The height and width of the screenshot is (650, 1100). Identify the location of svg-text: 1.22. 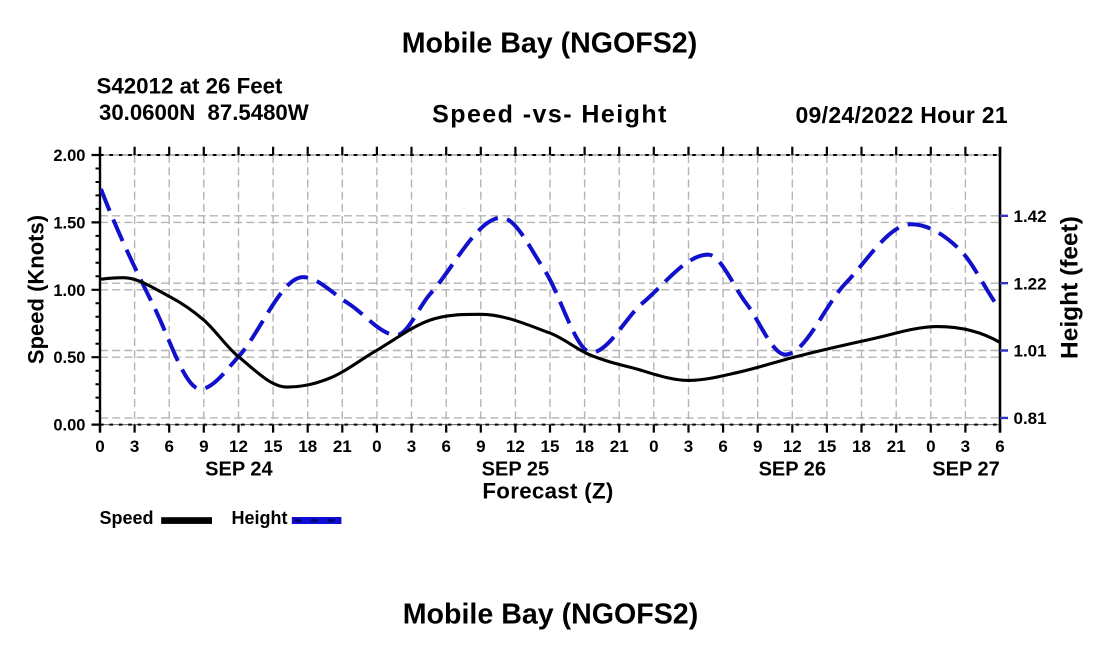
(1030, 283).